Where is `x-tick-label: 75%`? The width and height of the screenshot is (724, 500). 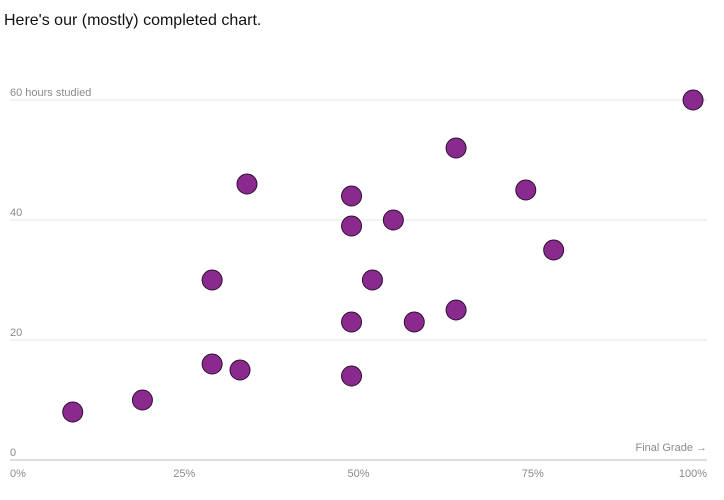
x-tick-label: 75% is located at coordinates (533, 474).